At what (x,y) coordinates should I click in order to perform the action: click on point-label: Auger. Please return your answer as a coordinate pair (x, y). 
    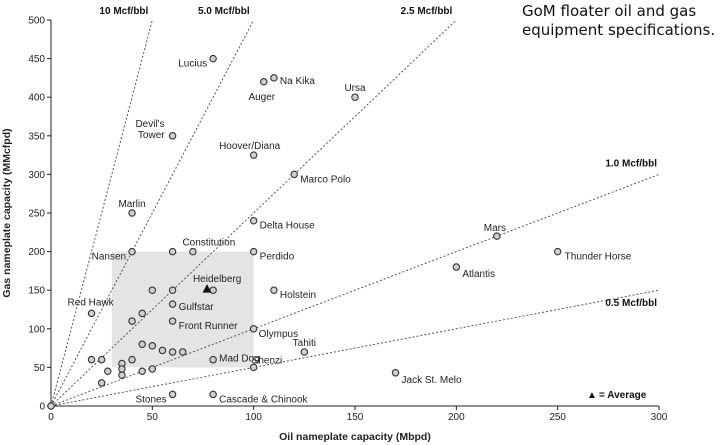
    Looking at the image, I should click on (261, 97).